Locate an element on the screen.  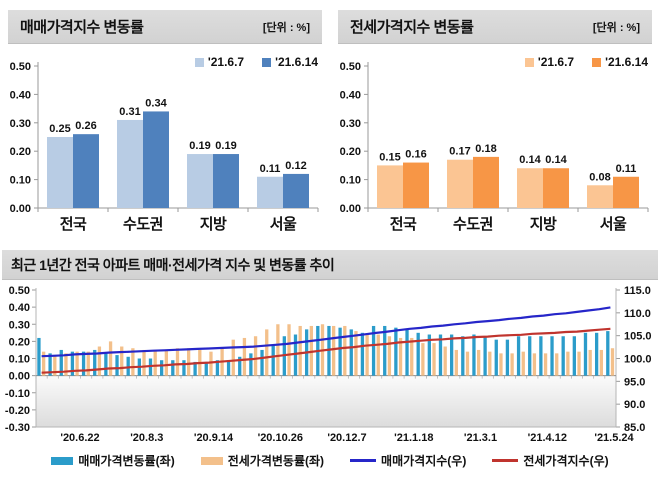
svg-text: 0.34 is located at coordinates (156, 103).